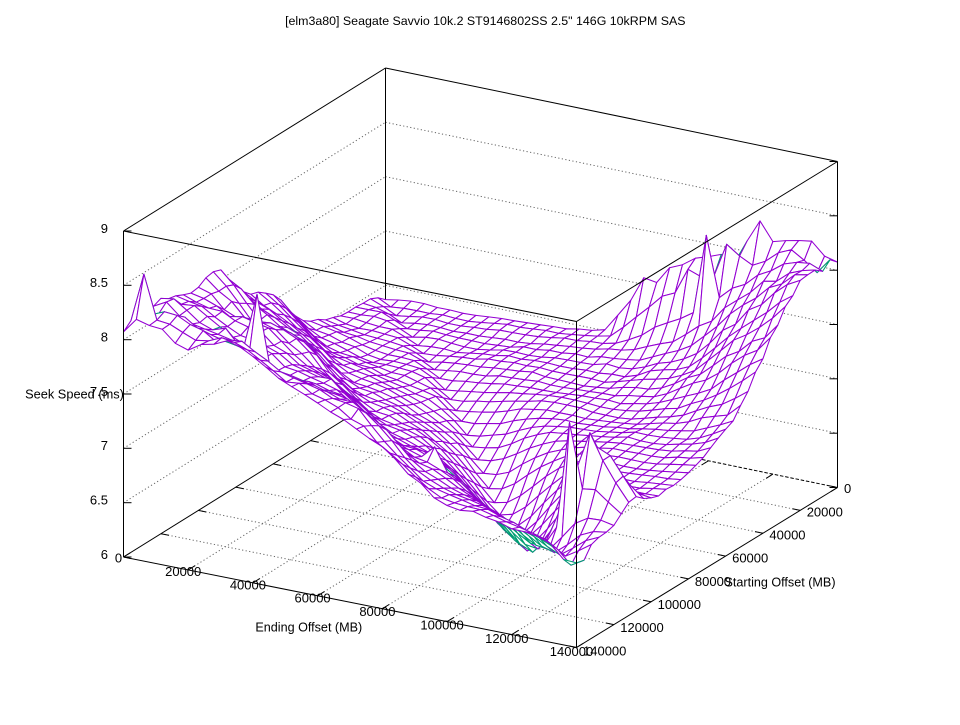  What do you see at coordinates (99, 500) in the screenshot?
I see `svg-text: 6.5` at bounding box center [99, 500].